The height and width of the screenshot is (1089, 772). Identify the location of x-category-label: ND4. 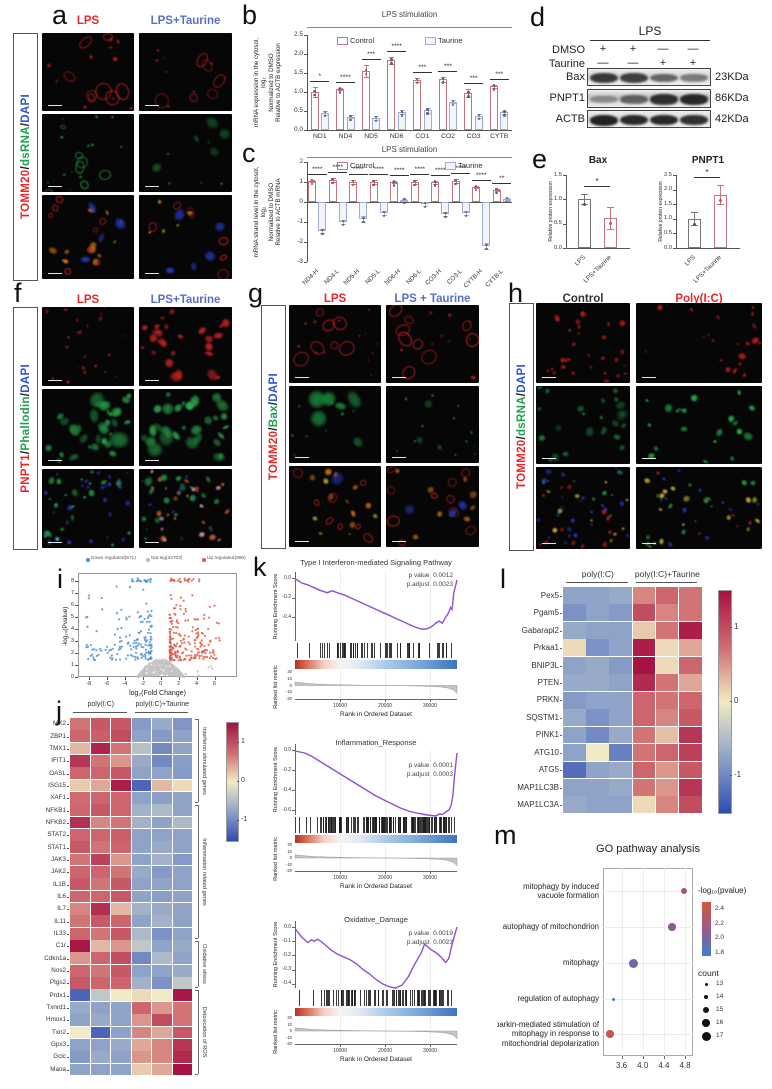
(345, 136).